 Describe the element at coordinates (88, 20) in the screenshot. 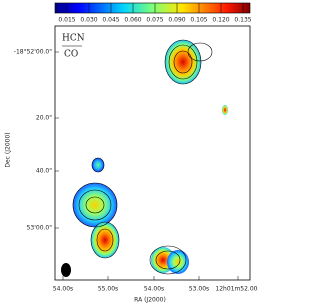

I see `colorbar-tick-label: 0.030` at that location.